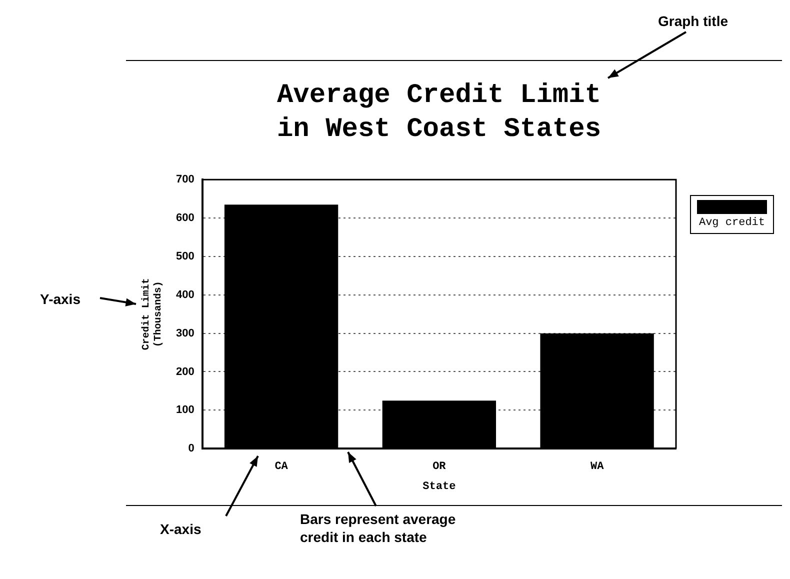  What do you see at coordinates (378, 528) in the screenshot?
I see `text: Bars represent average credit in each state` at bounding box center [378, 528].